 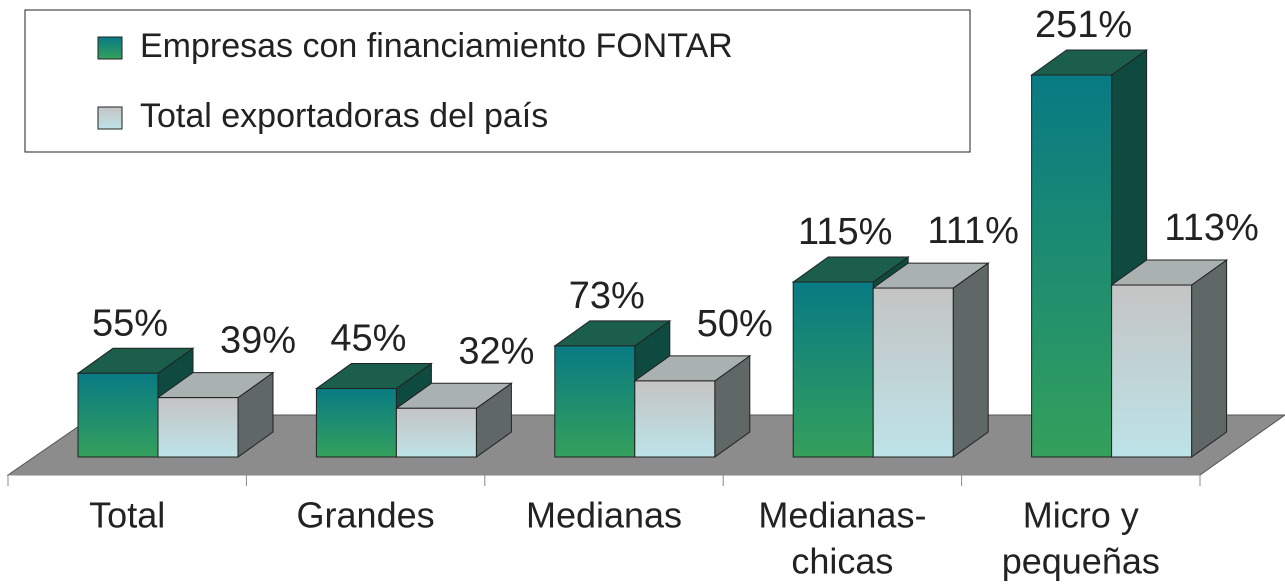 I want to click on data-label: 251%, so click(x=1083, y=25).